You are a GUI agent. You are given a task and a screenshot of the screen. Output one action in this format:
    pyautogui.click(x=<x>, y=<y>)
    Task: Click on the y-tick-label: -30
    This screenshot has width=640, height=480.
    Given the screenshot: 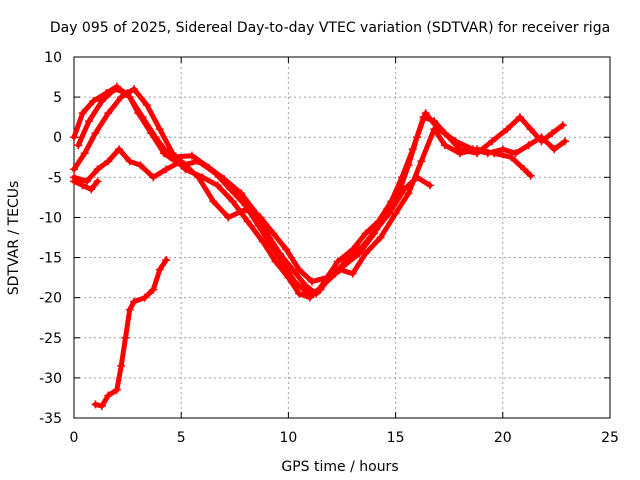 What is the action you would take?
    pyautogui.click(x=50, y=379)
    